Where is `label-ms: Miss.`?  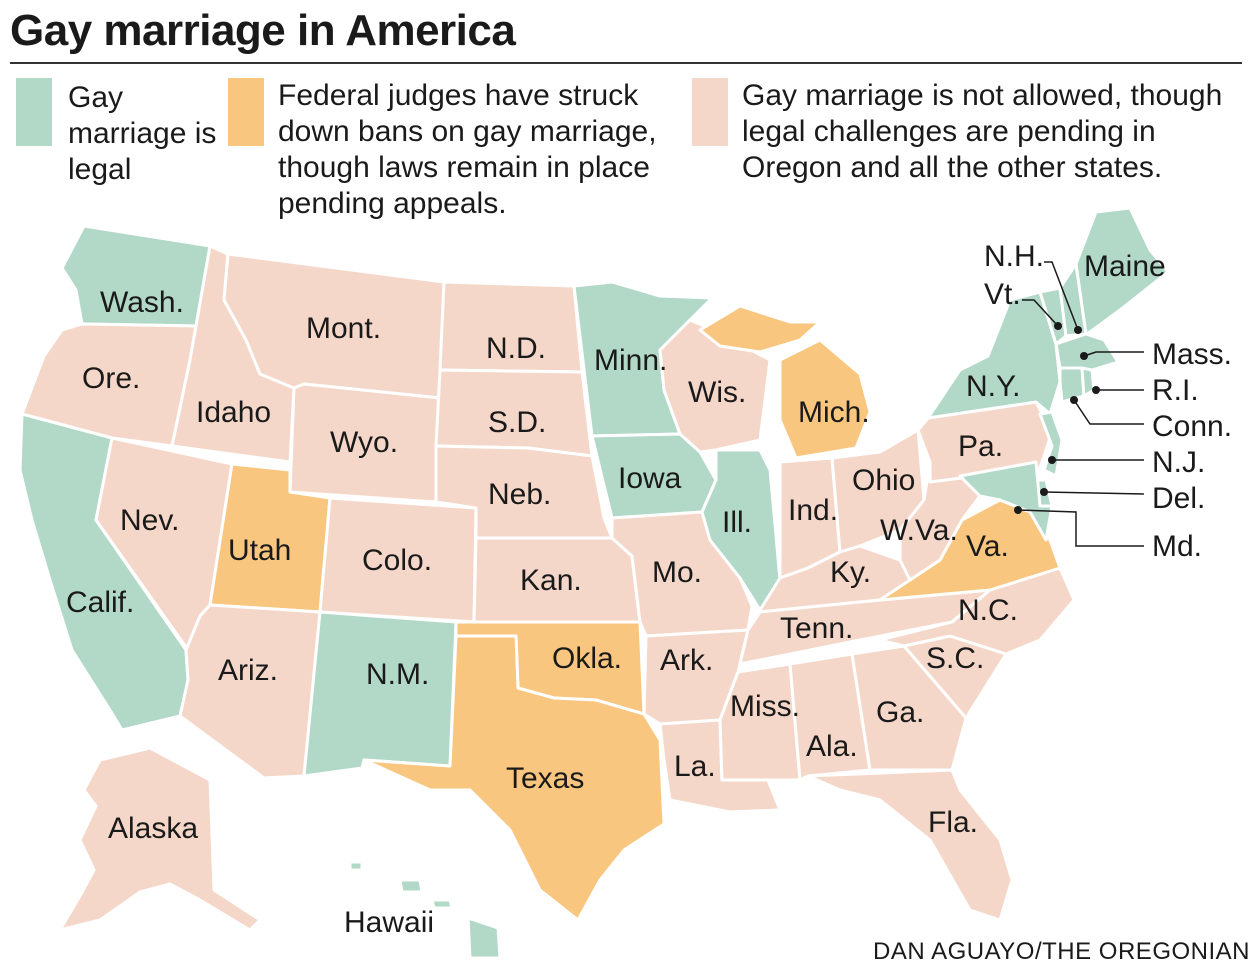 label-ms: Miss. is located at coordinates (765, 706).